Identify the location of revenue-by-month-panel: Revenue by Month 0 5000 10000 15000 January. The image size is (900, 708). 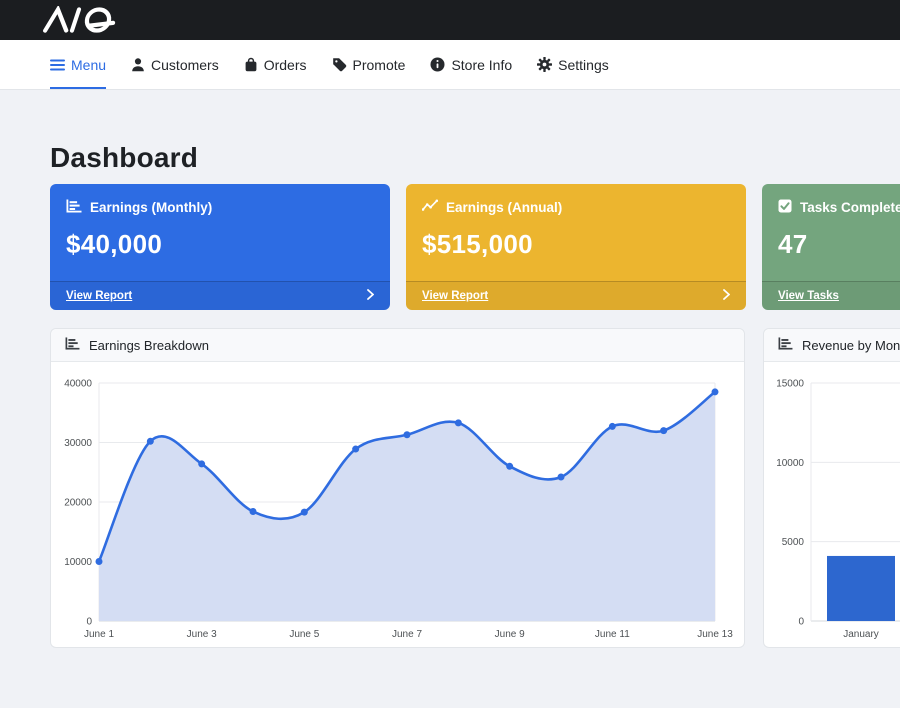
(831, 488).